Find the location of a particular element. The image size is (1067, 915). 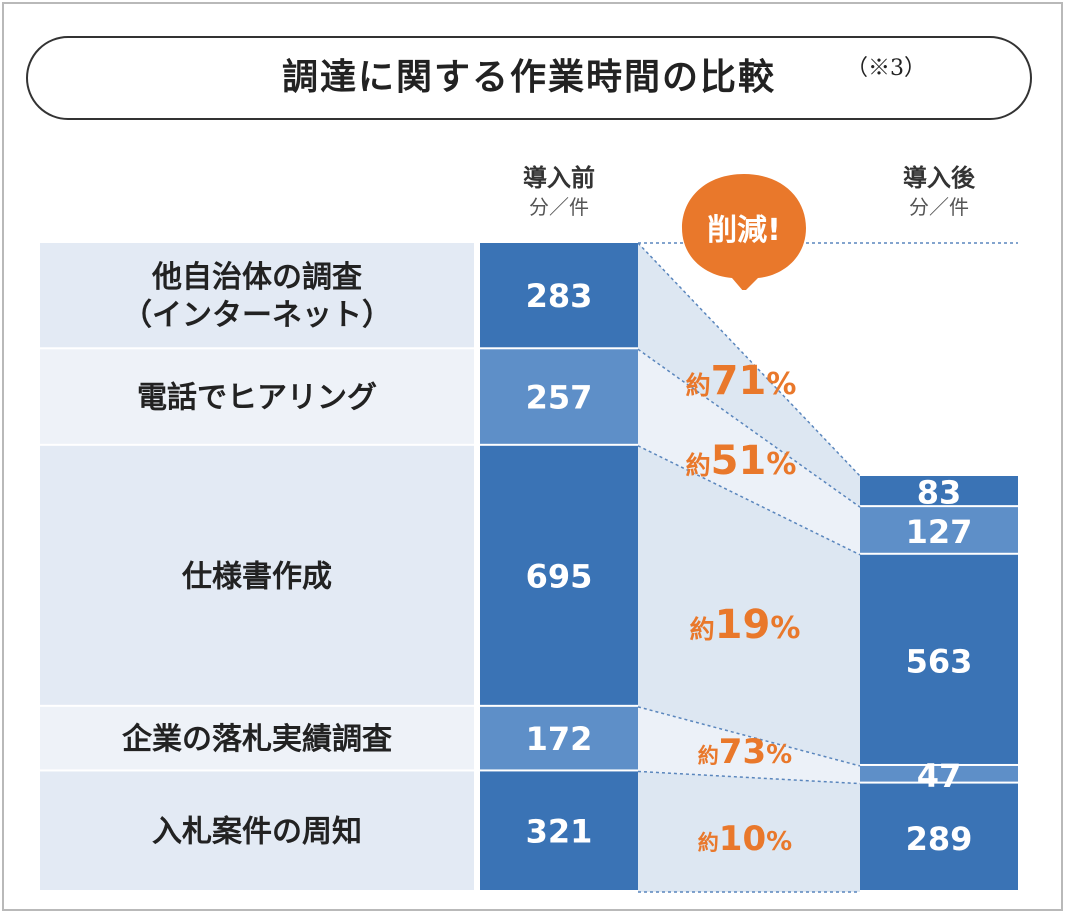

reduction-label-2: 約19% is located at coordinates (745, 625).